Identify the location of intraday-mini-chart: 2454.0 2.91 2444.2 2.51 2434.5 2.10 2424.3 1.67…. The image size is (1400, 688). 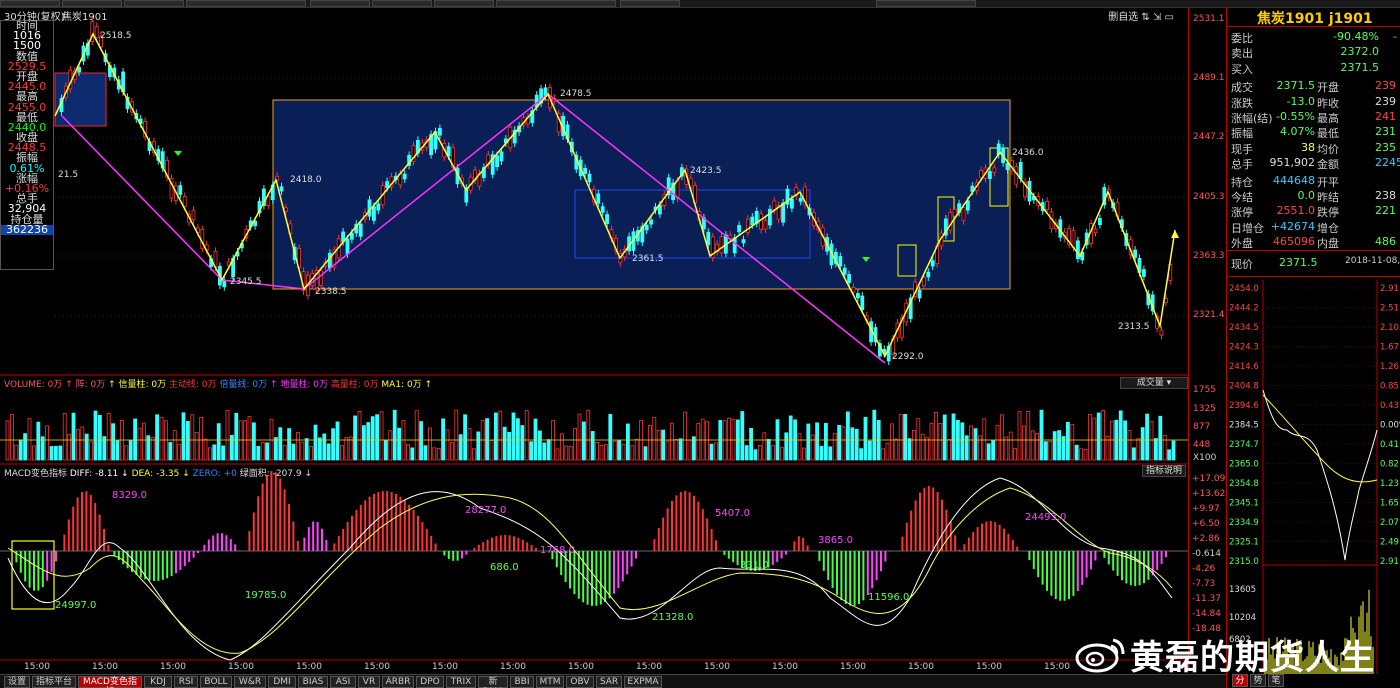
(1313, 477).